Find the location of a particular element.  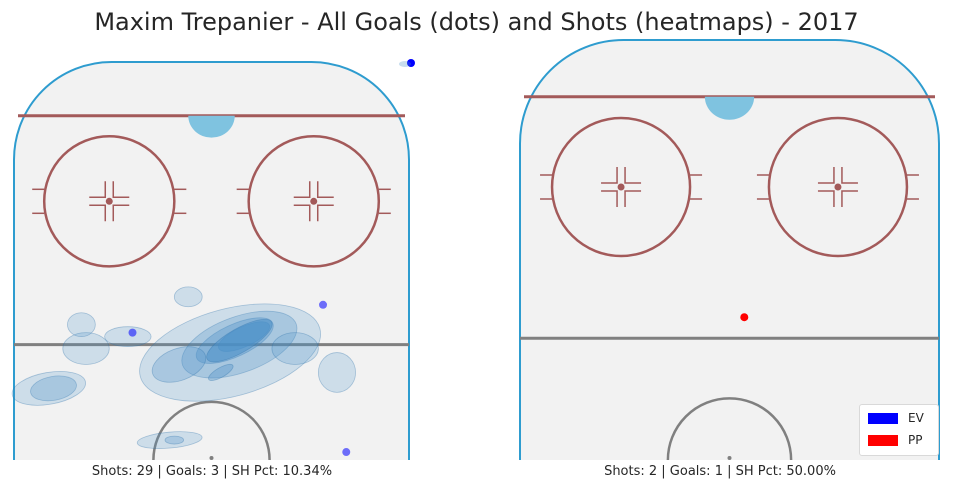

legend-item-ev: EV is located at coordinates (896, 418).